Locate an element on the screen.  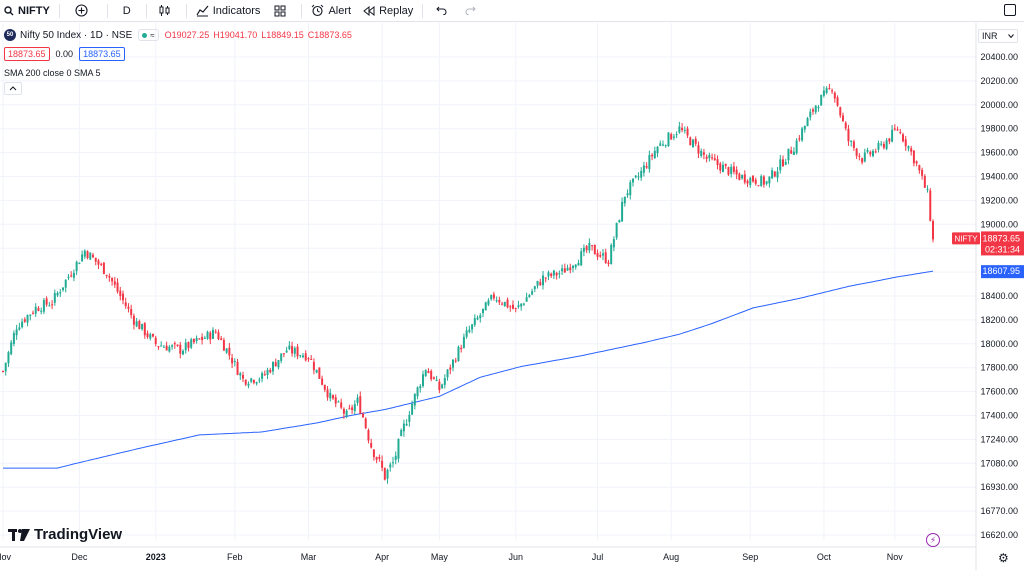
interval-button: D is located at coordinates (127, 11).